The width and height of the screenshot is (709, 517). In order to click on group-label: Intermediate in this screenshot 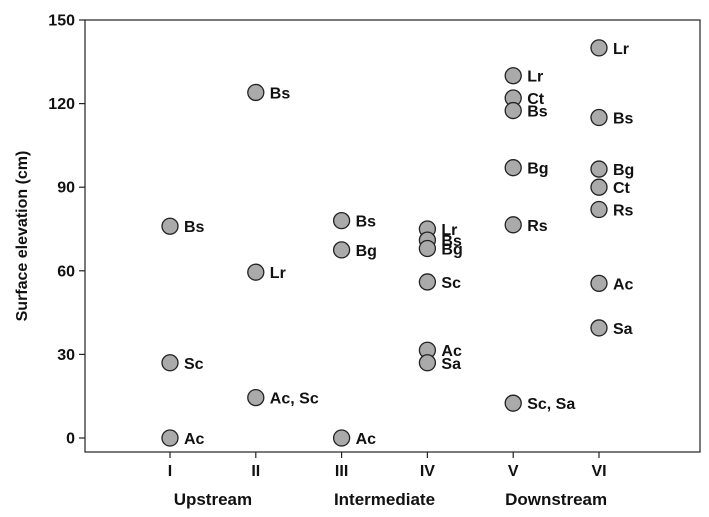, I will do `click(384, 499)`.